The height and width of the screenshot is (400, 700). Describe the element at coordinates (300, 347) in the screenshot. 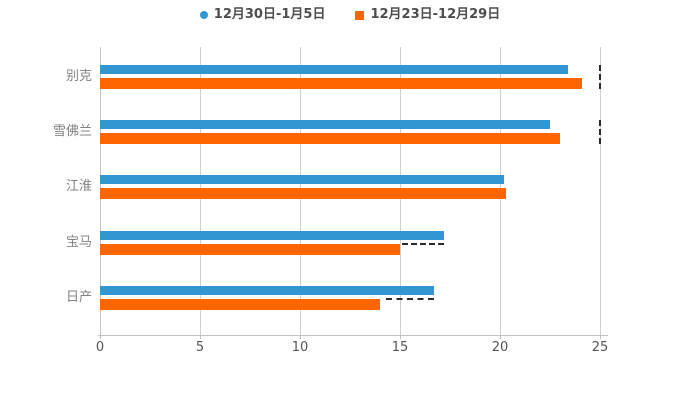

I see `x-tick-label: 10` at that location.